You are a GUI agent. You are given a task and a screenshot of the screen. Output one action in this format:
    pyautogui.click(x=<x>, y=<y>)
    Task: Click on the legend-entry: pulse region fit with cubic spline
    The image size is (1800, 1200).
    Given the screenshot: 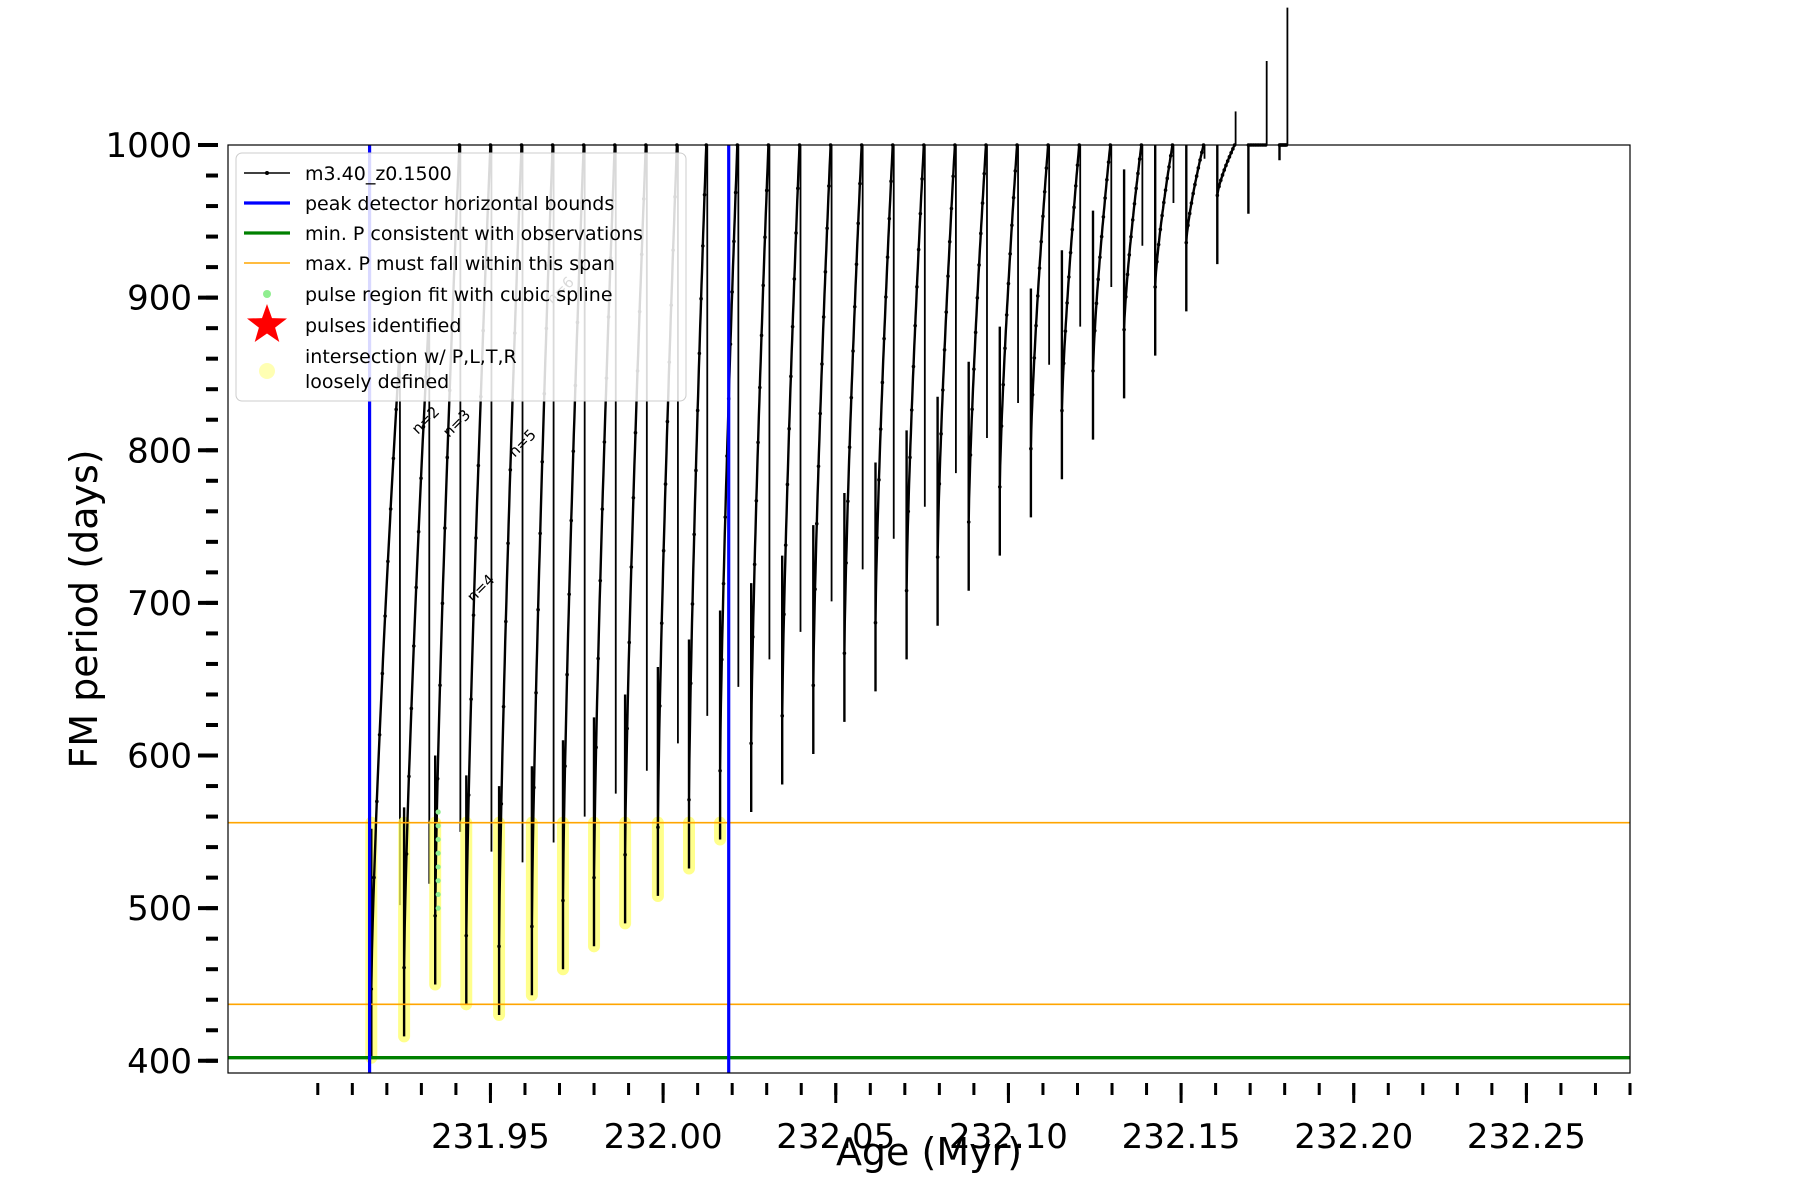 What is the action you would take?
    pyautogui.click(x=438, y=295)
    